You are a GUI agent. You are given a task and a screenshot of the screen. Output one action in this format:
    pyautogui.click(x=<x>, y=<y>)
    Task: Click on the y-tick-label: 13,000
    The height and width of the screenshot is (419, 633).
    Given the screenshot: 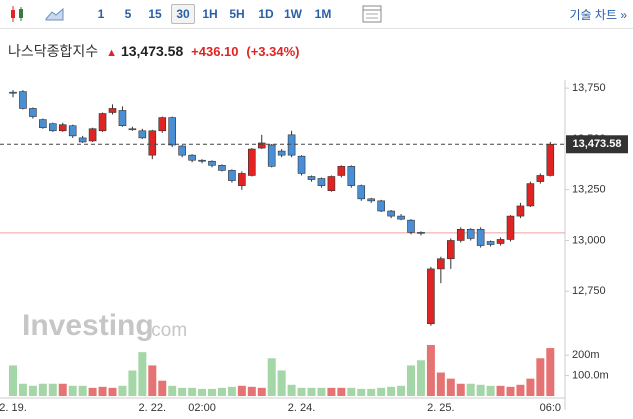 What is the action you would take?
    pyautogui.click(x=589, y=240)
    